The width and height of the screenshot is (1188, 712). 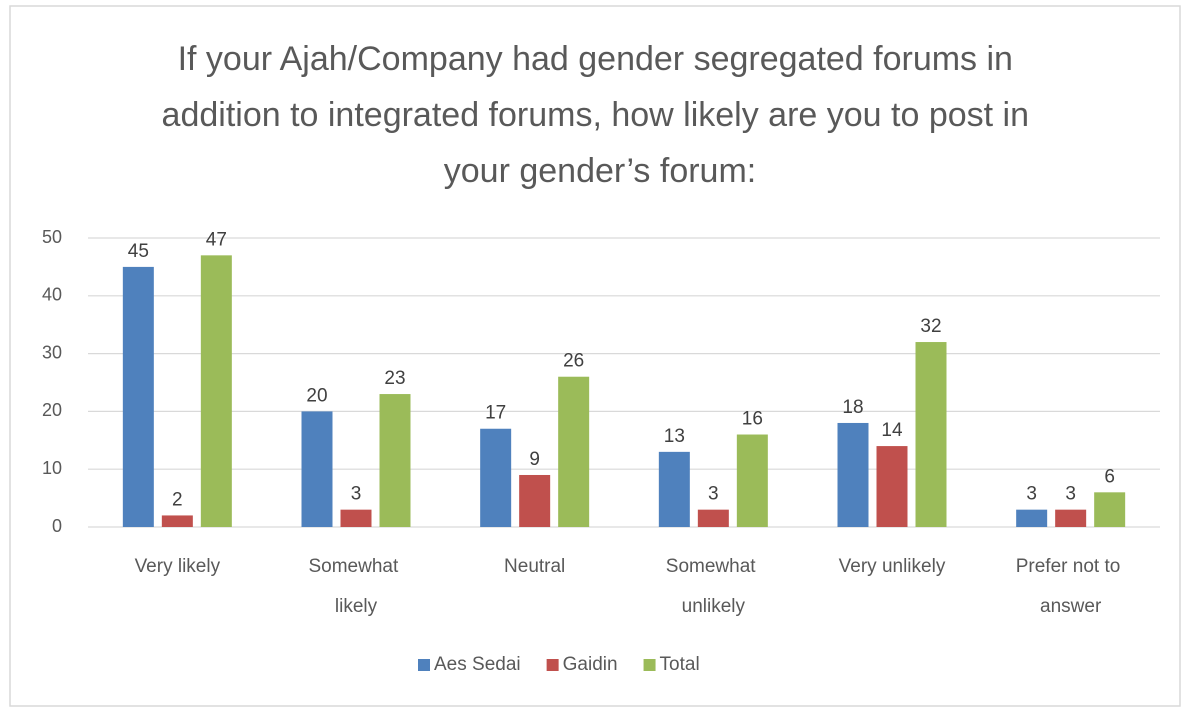 I want to click on y-tick-label: 50, so click(x=52, y=237).